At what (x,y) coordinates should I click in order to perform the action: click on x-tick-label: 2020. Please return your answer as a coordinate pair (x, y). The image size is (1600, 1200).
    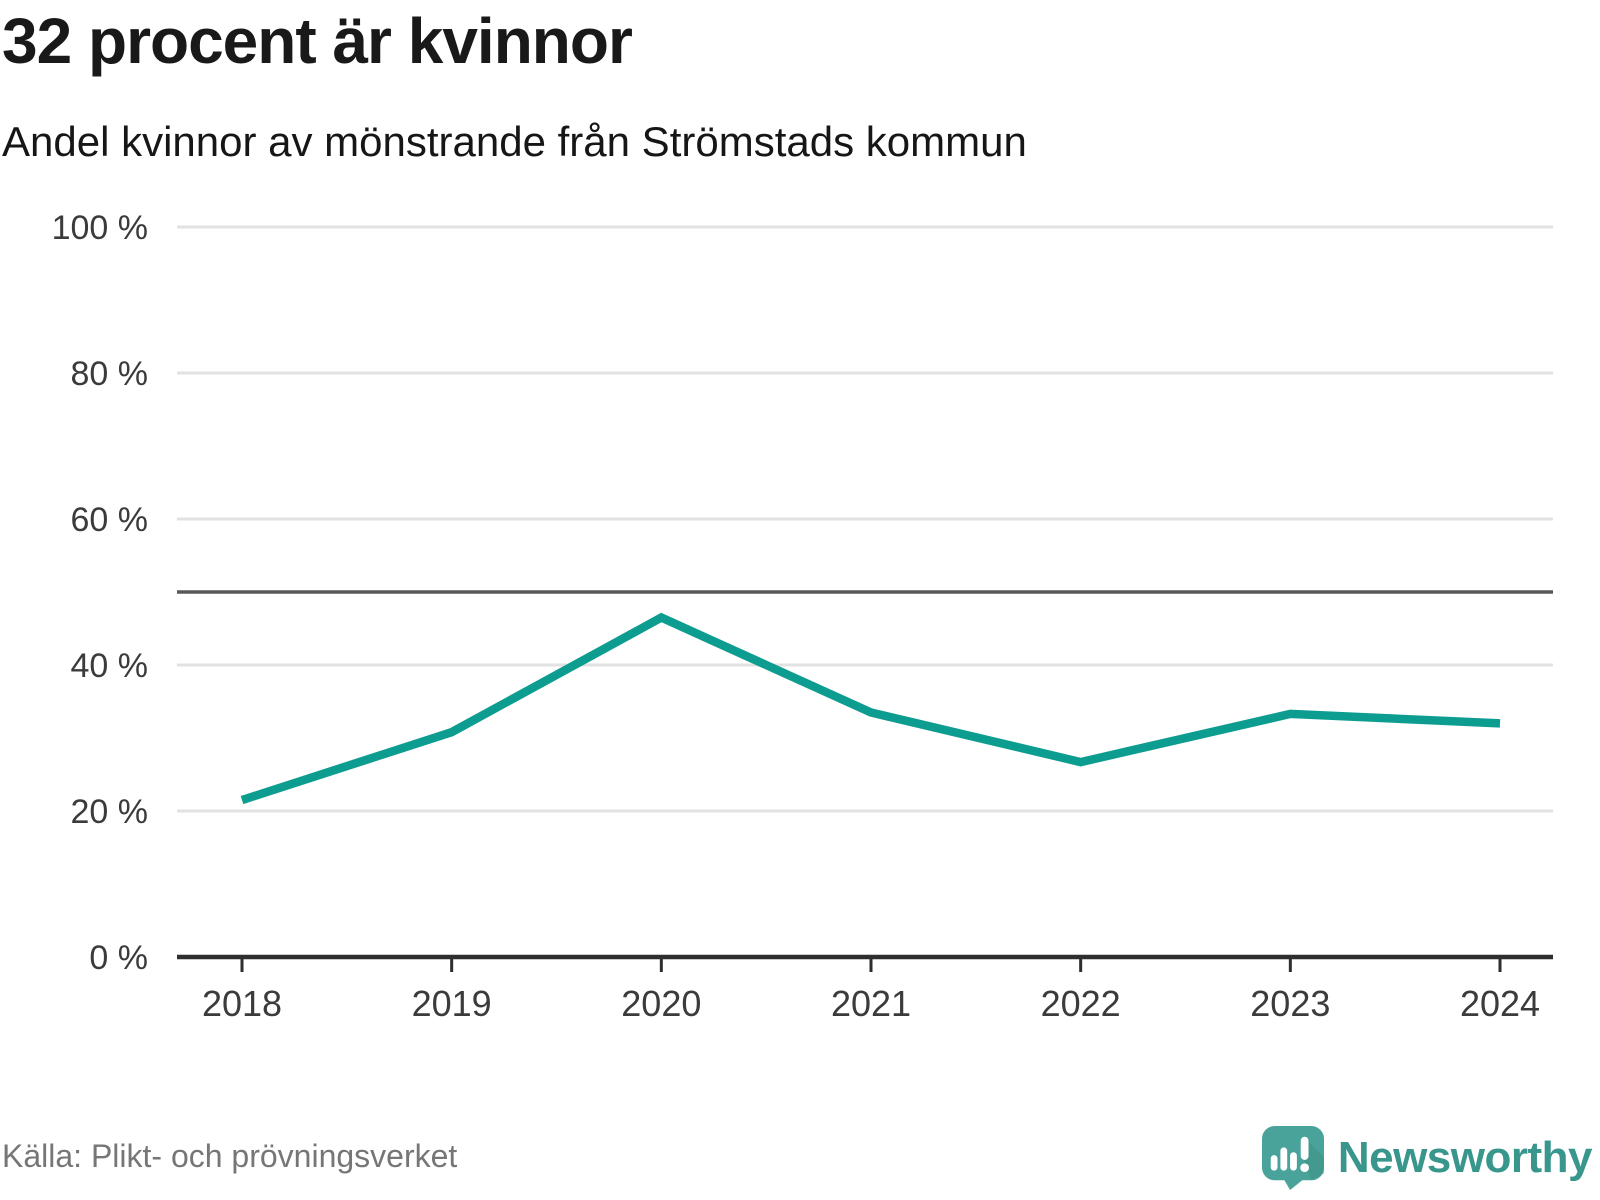
    Looking at the image, I should click on (661, 1003).